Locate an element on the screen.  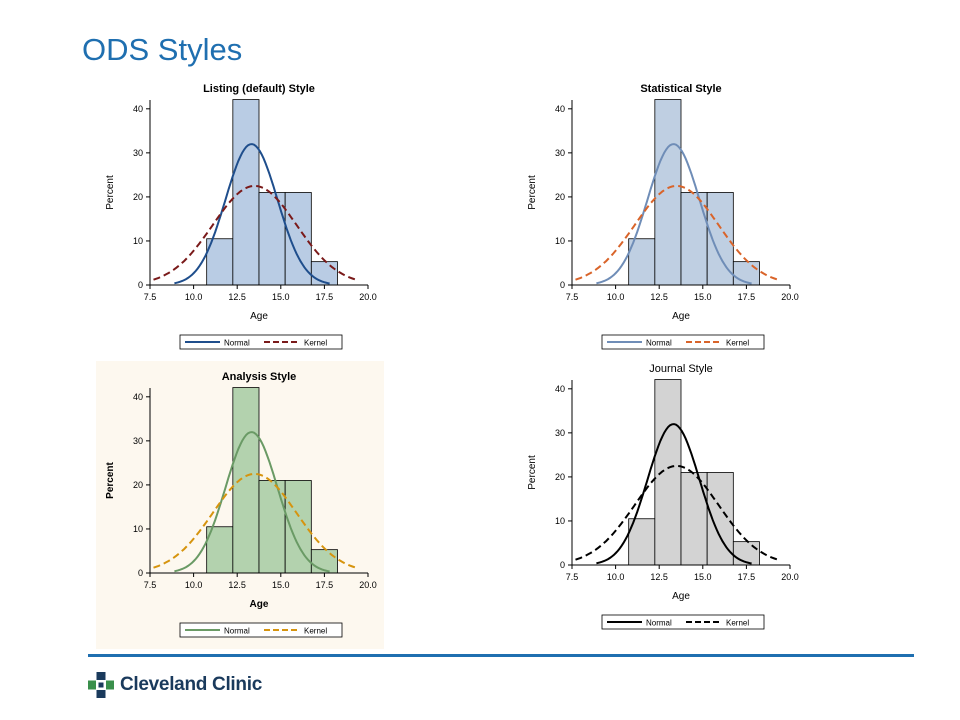
cleveland-clinic-logo-icon is located at coordinates (101, 685).